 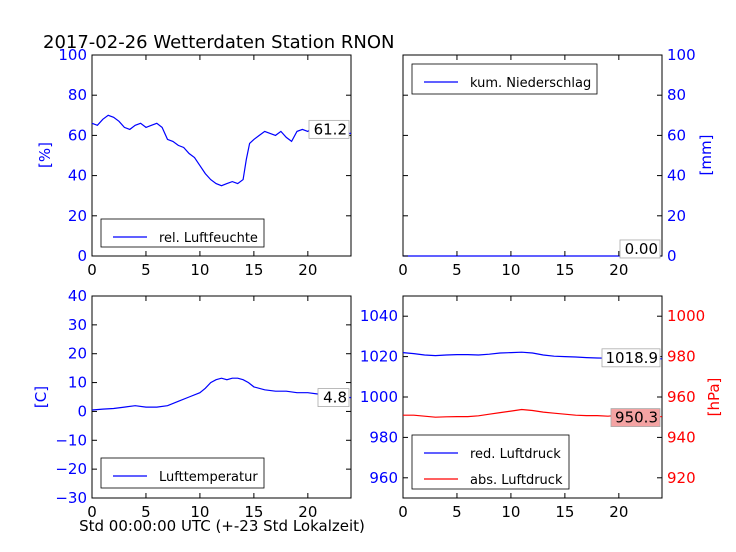 I want to click on y-axis-label: [hPa], so click(x=714, y=397).